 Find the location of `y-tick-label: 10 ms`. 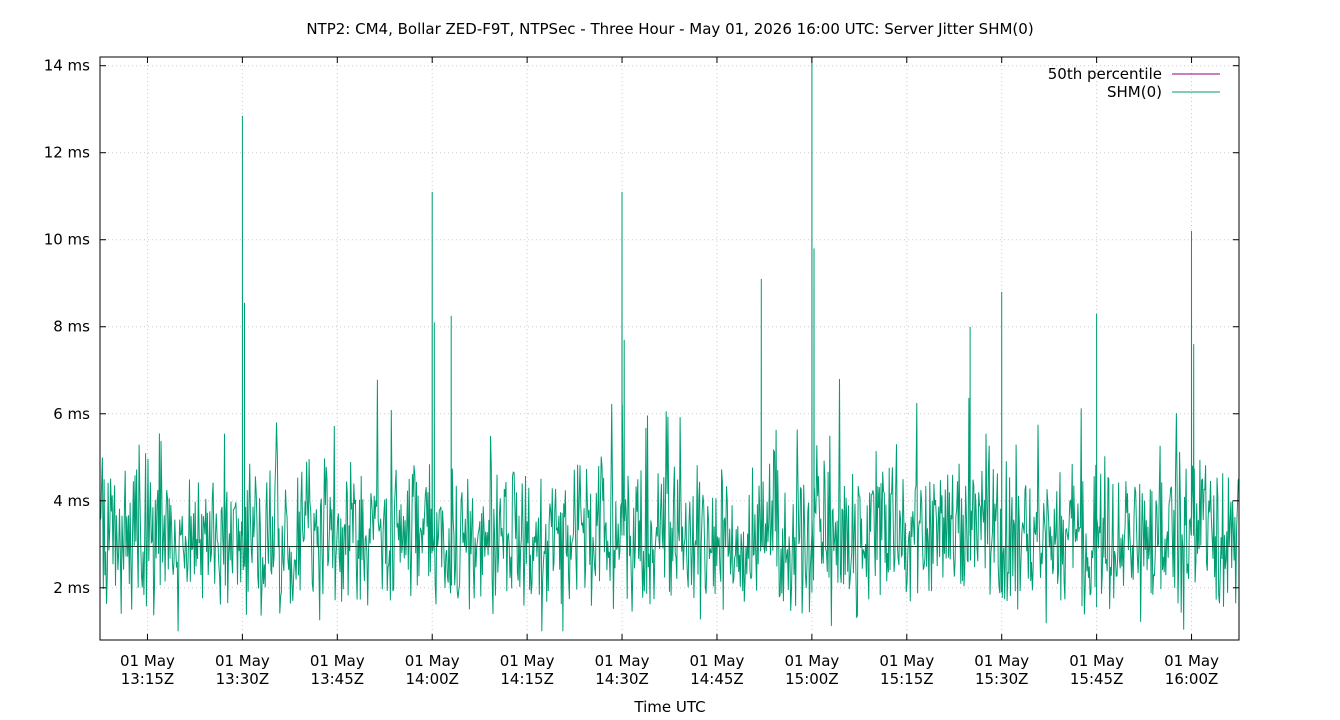

y-tick-label: 10 ms is located at coordinates (67, 240).